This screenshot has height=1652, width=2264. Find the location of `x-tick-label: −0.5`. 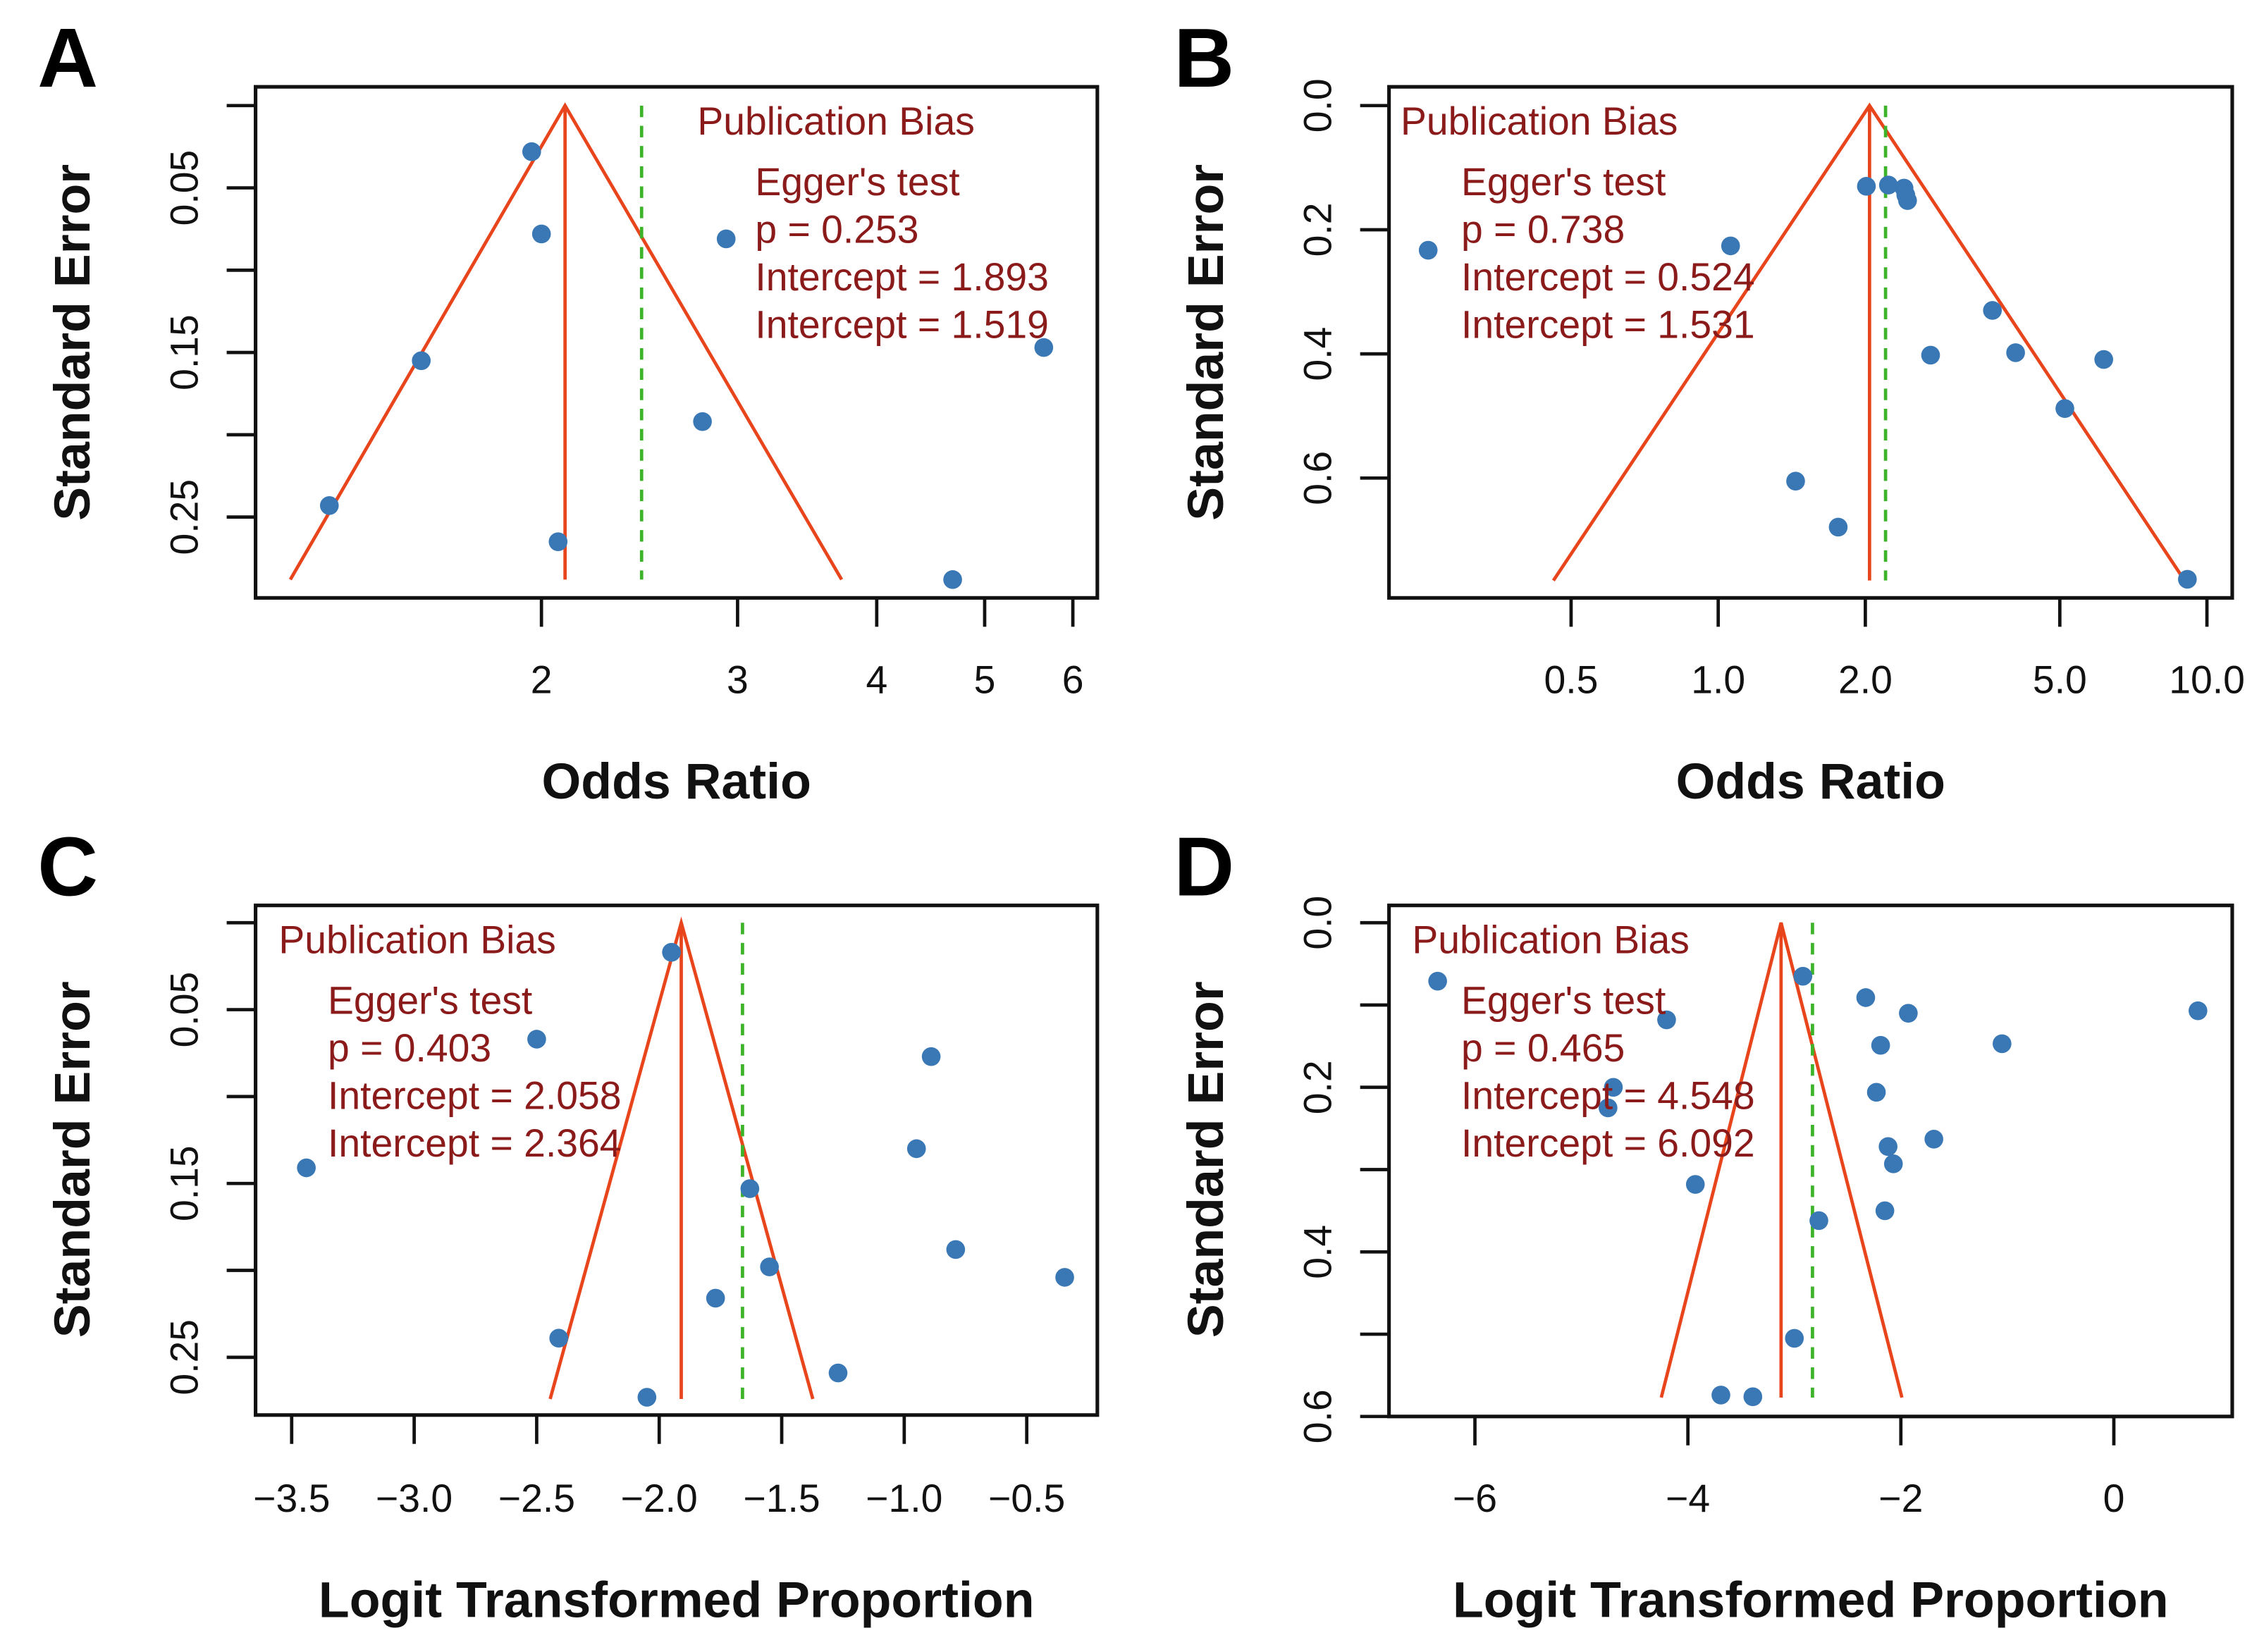

x-tick-label: −0.5 is located at coordinates (1027, 1498).